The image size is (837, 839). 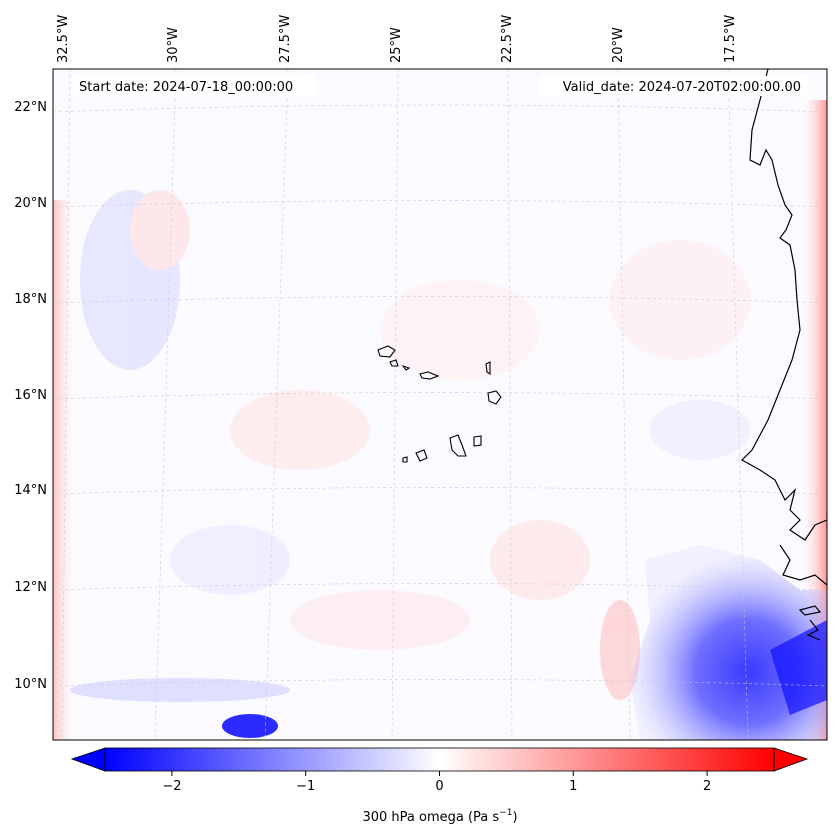 I want to click on lat-label-22n: 22°N, so click(x=30, y=107).